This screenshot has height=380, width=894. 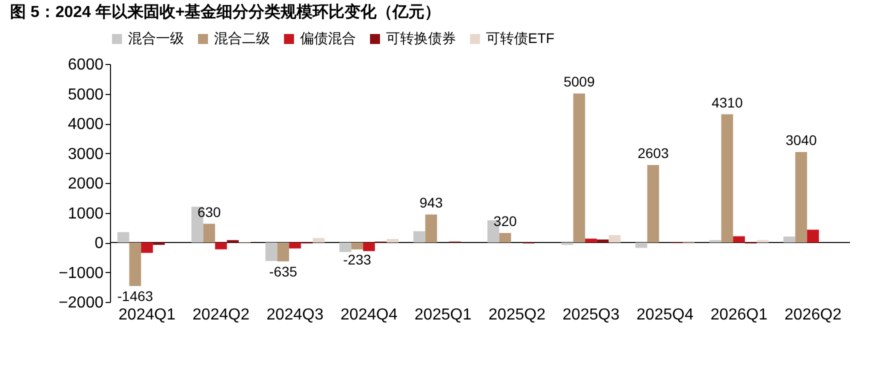 I want to click on data-label: 3040, so click(x=801, y=140).